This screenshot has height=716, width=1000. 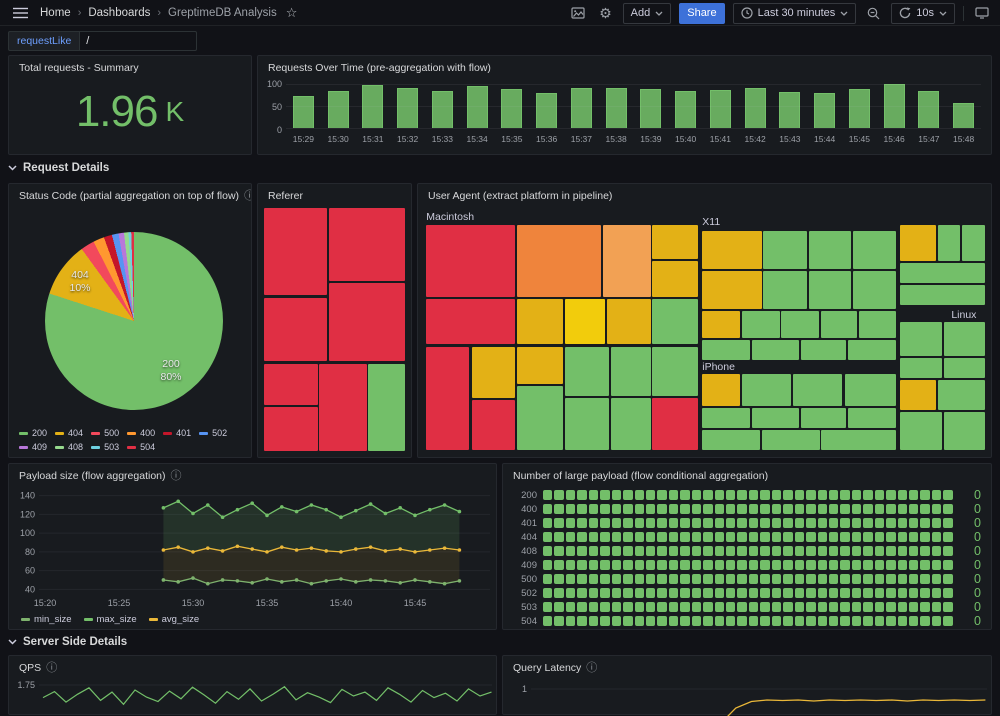 I want to click on variable-requestlike-input, so click(x=138, y=41).